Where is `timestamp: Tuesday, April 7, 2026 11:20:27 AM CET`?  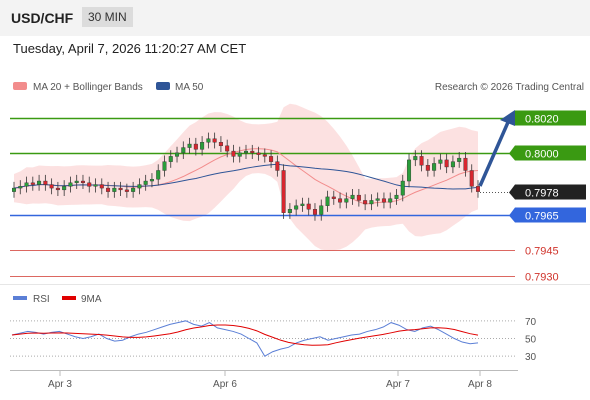
timestamp: Tuesday, April 7, 2026 11:20:27 AM CET is located at coordinates (130, 48).